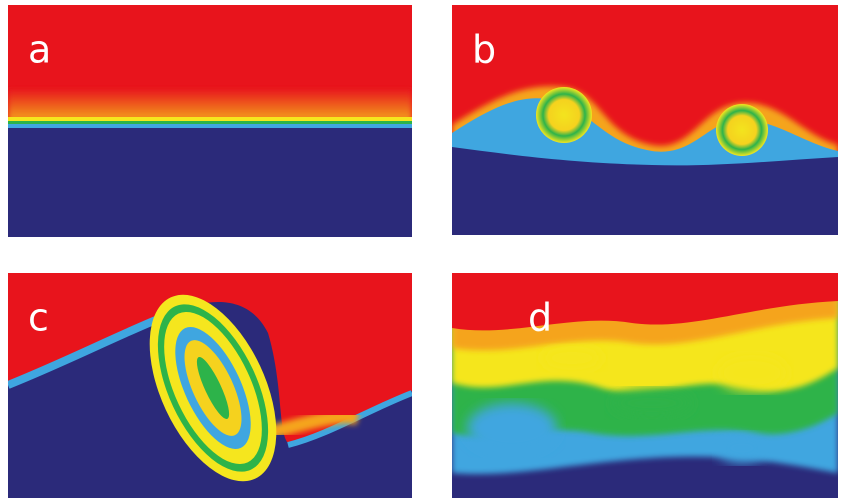 This screenshot has height=504, width=846. I want to click on panel-label: a, so click(39, 50).